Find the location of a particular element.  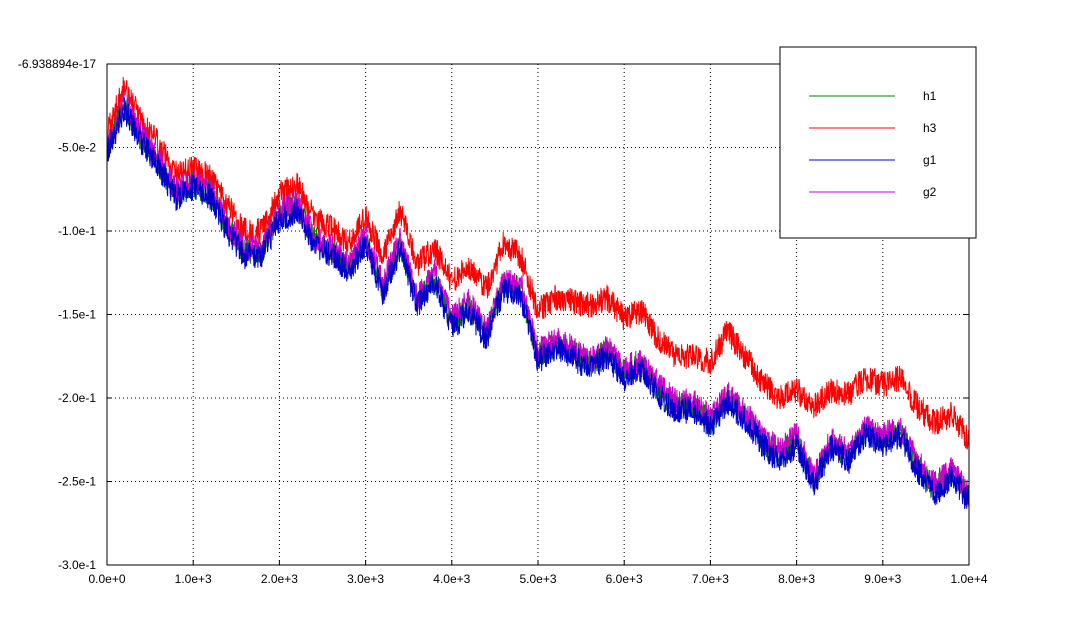

legend-label-h3: h3 is located at coordinates (930, 128).